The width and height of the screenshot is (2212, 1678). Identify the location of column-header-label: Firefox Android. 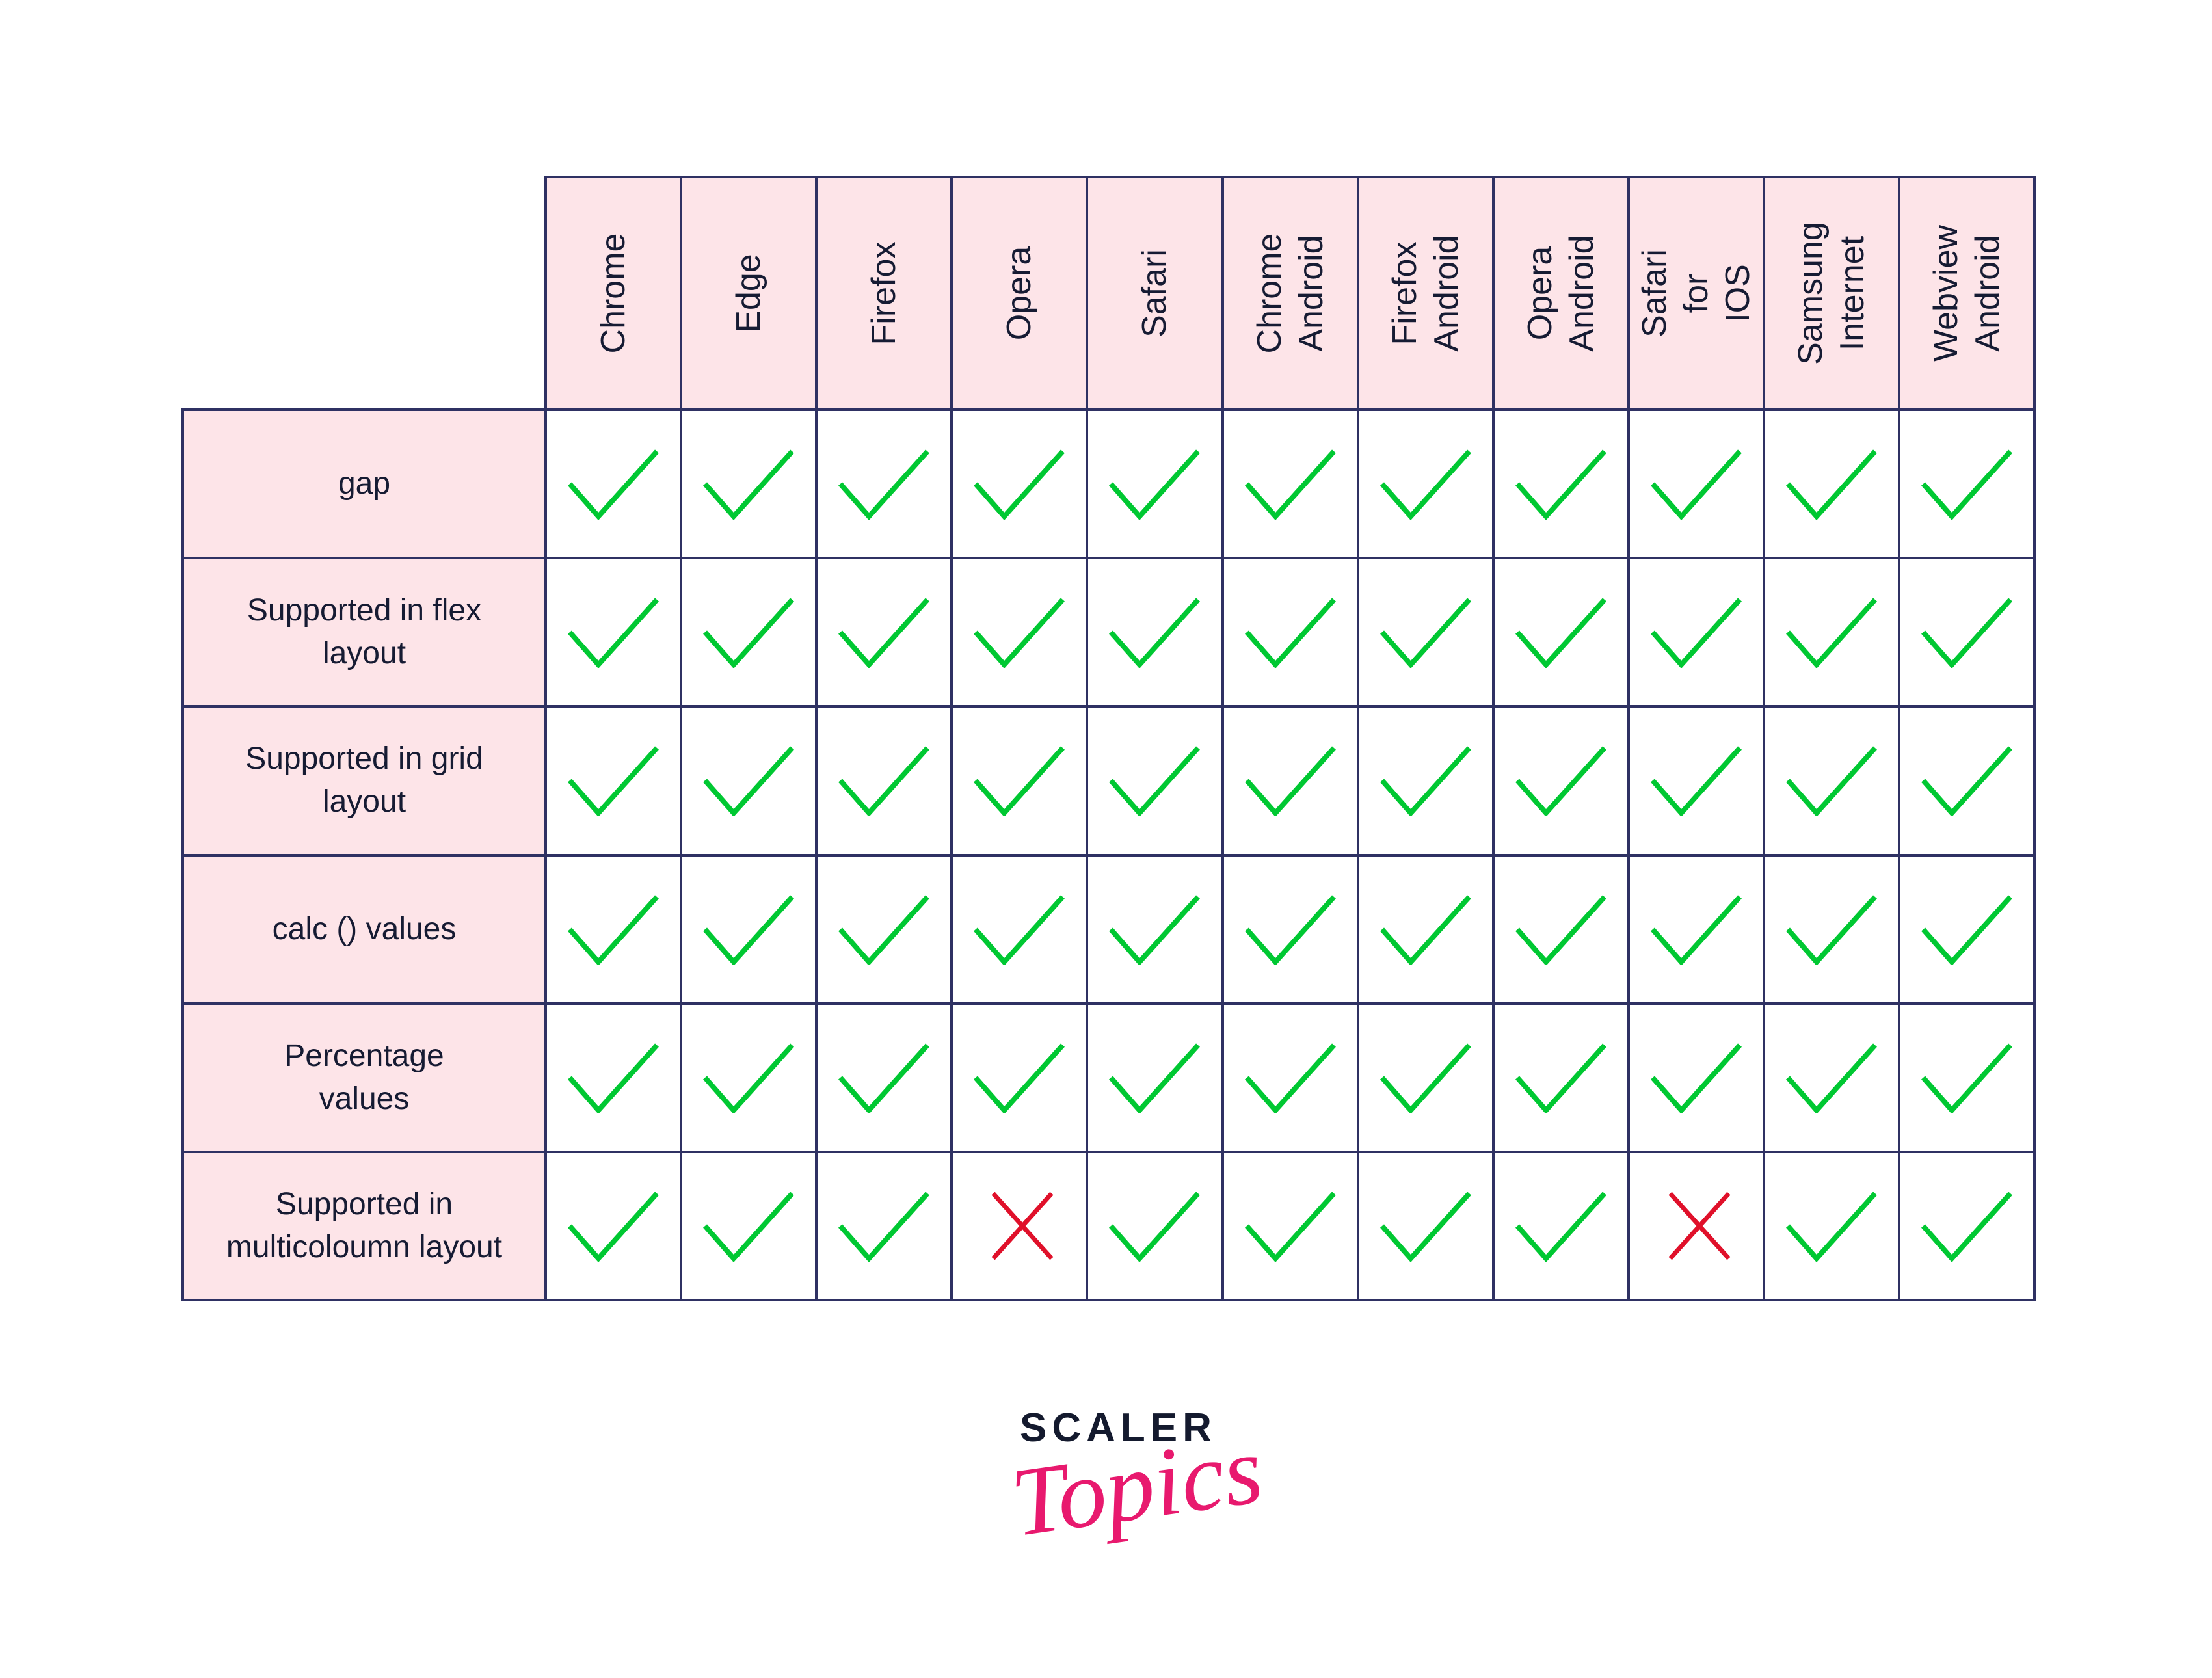
(1425, 293).